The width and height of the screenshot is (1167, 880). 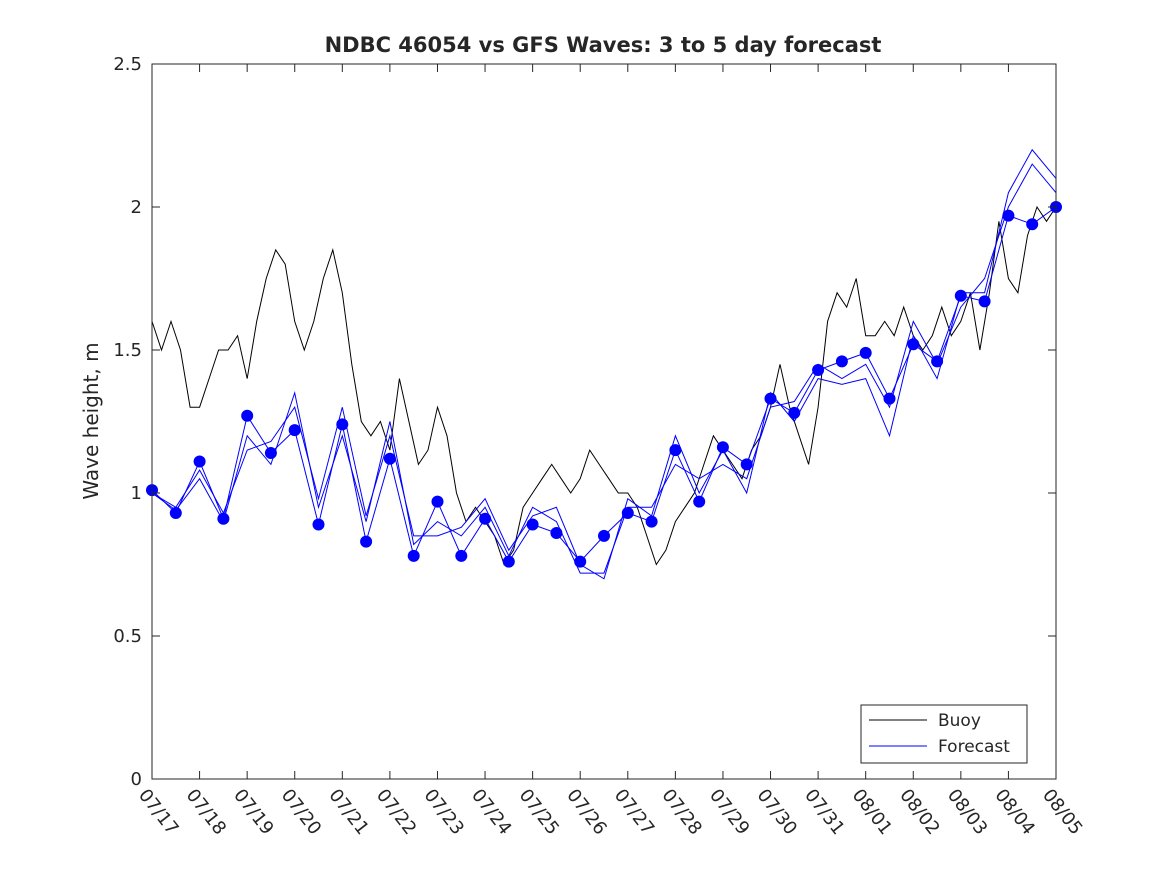 What do you see at coordinates (136, 207) in the screenshot?
I see `y-tick-label: 2` at bounding box center [136, 207].